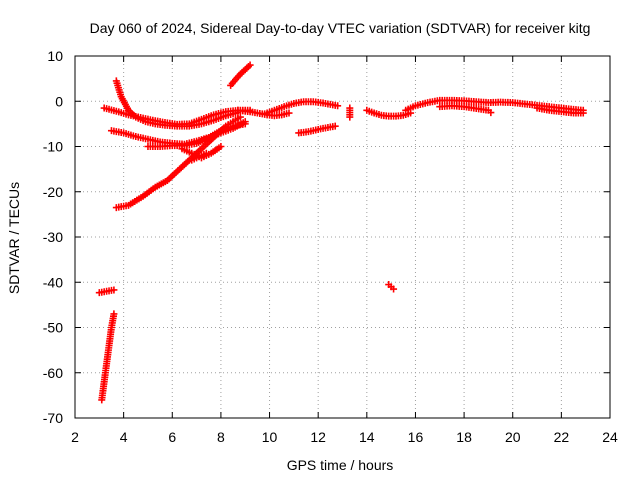 The height and width of the screenshot is (480, 640). I want to click on series-isolated, so click(391, 287).